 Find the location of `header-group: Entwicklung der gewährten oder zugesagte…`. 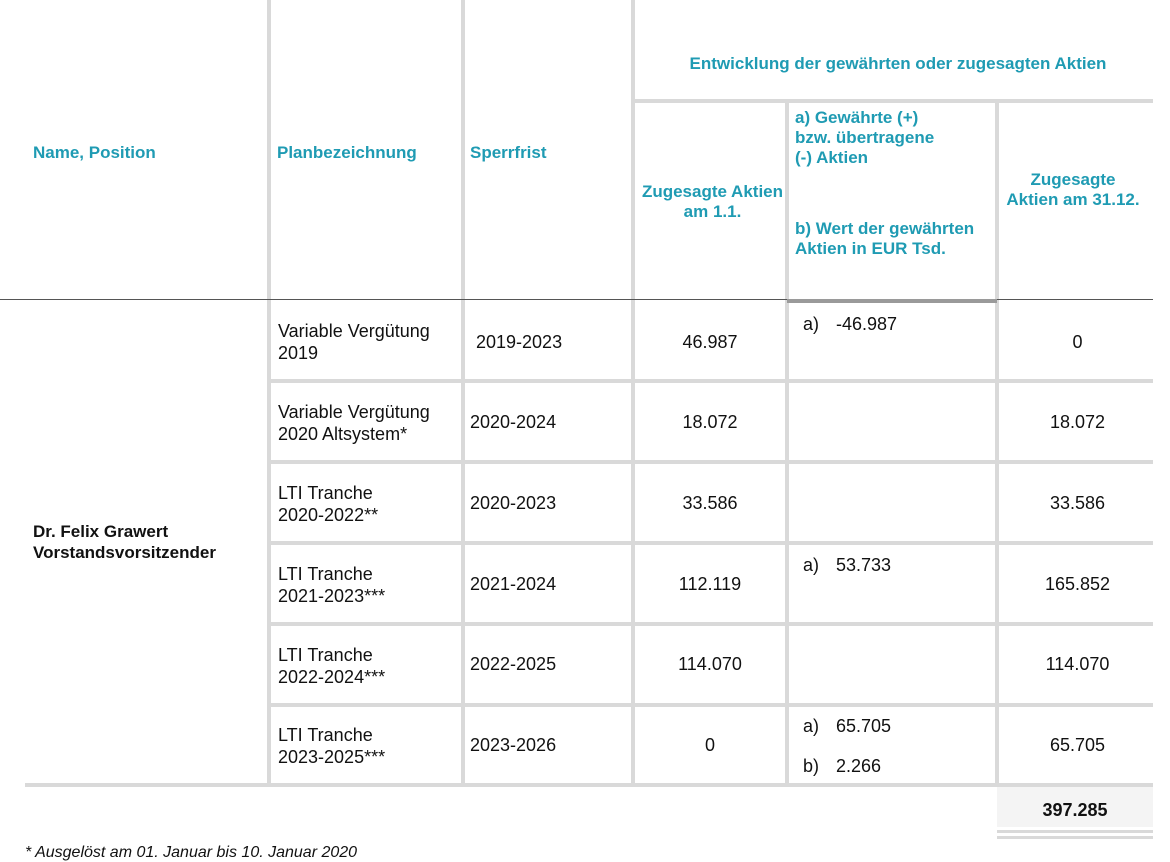

header-group: Entwicklung der gewährten oder zugesagte… is located at coordinates (898, 63).